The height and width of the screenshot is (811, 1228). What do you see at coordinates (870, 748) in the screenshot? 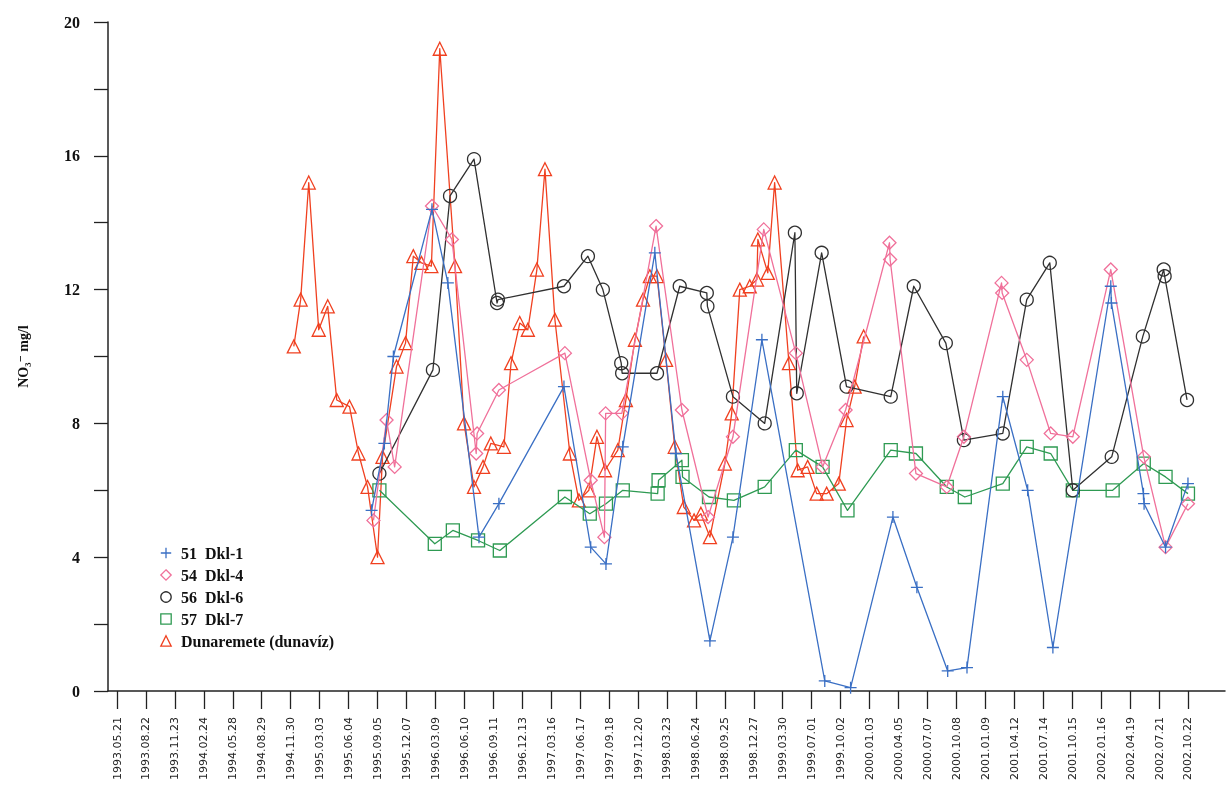
I see `x-tick-label: 2000.01.03` at bounding box center [870, 748].